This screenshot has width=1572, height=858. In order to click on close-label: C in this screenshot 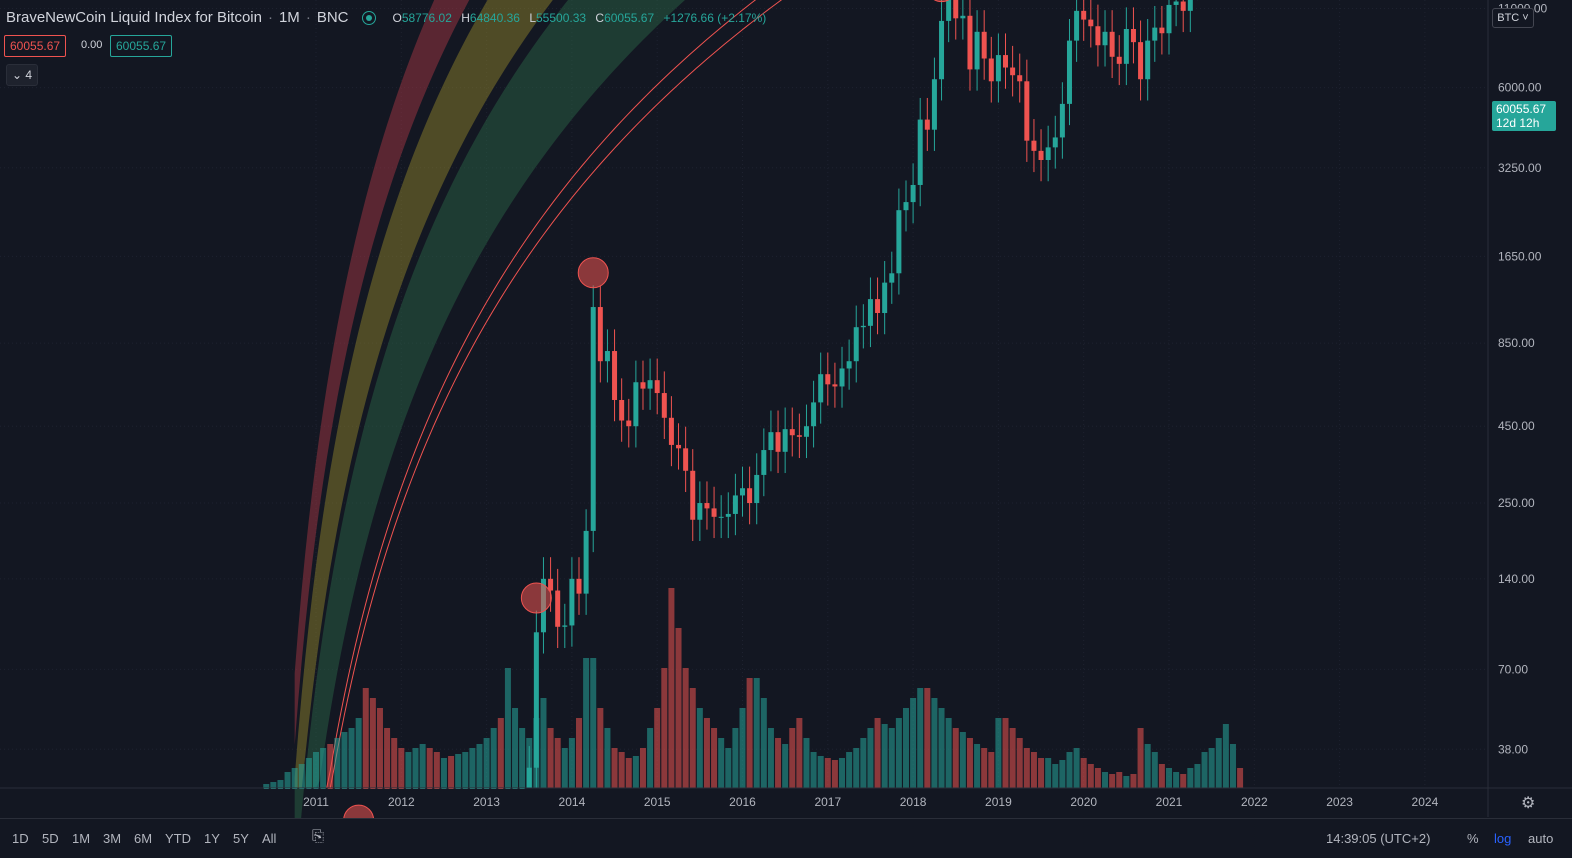, I will do `click(599, 18)`.